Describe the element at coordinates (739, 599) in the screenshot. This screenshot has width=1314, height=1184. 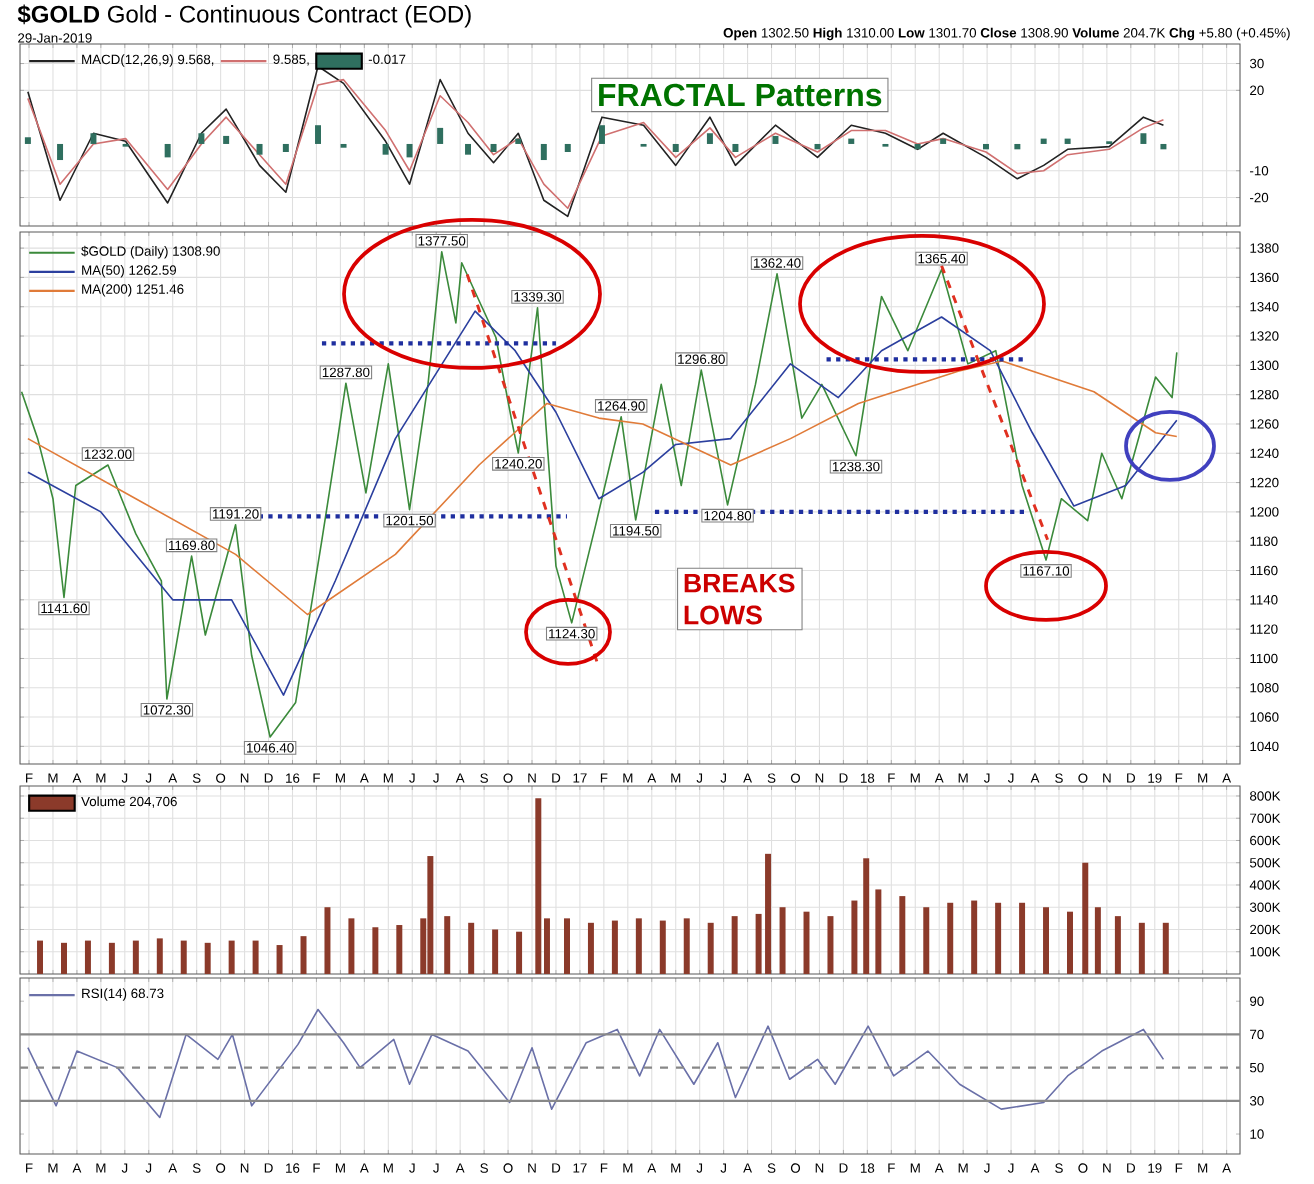
I see `annotation: BREAKS LOWS` at that location.